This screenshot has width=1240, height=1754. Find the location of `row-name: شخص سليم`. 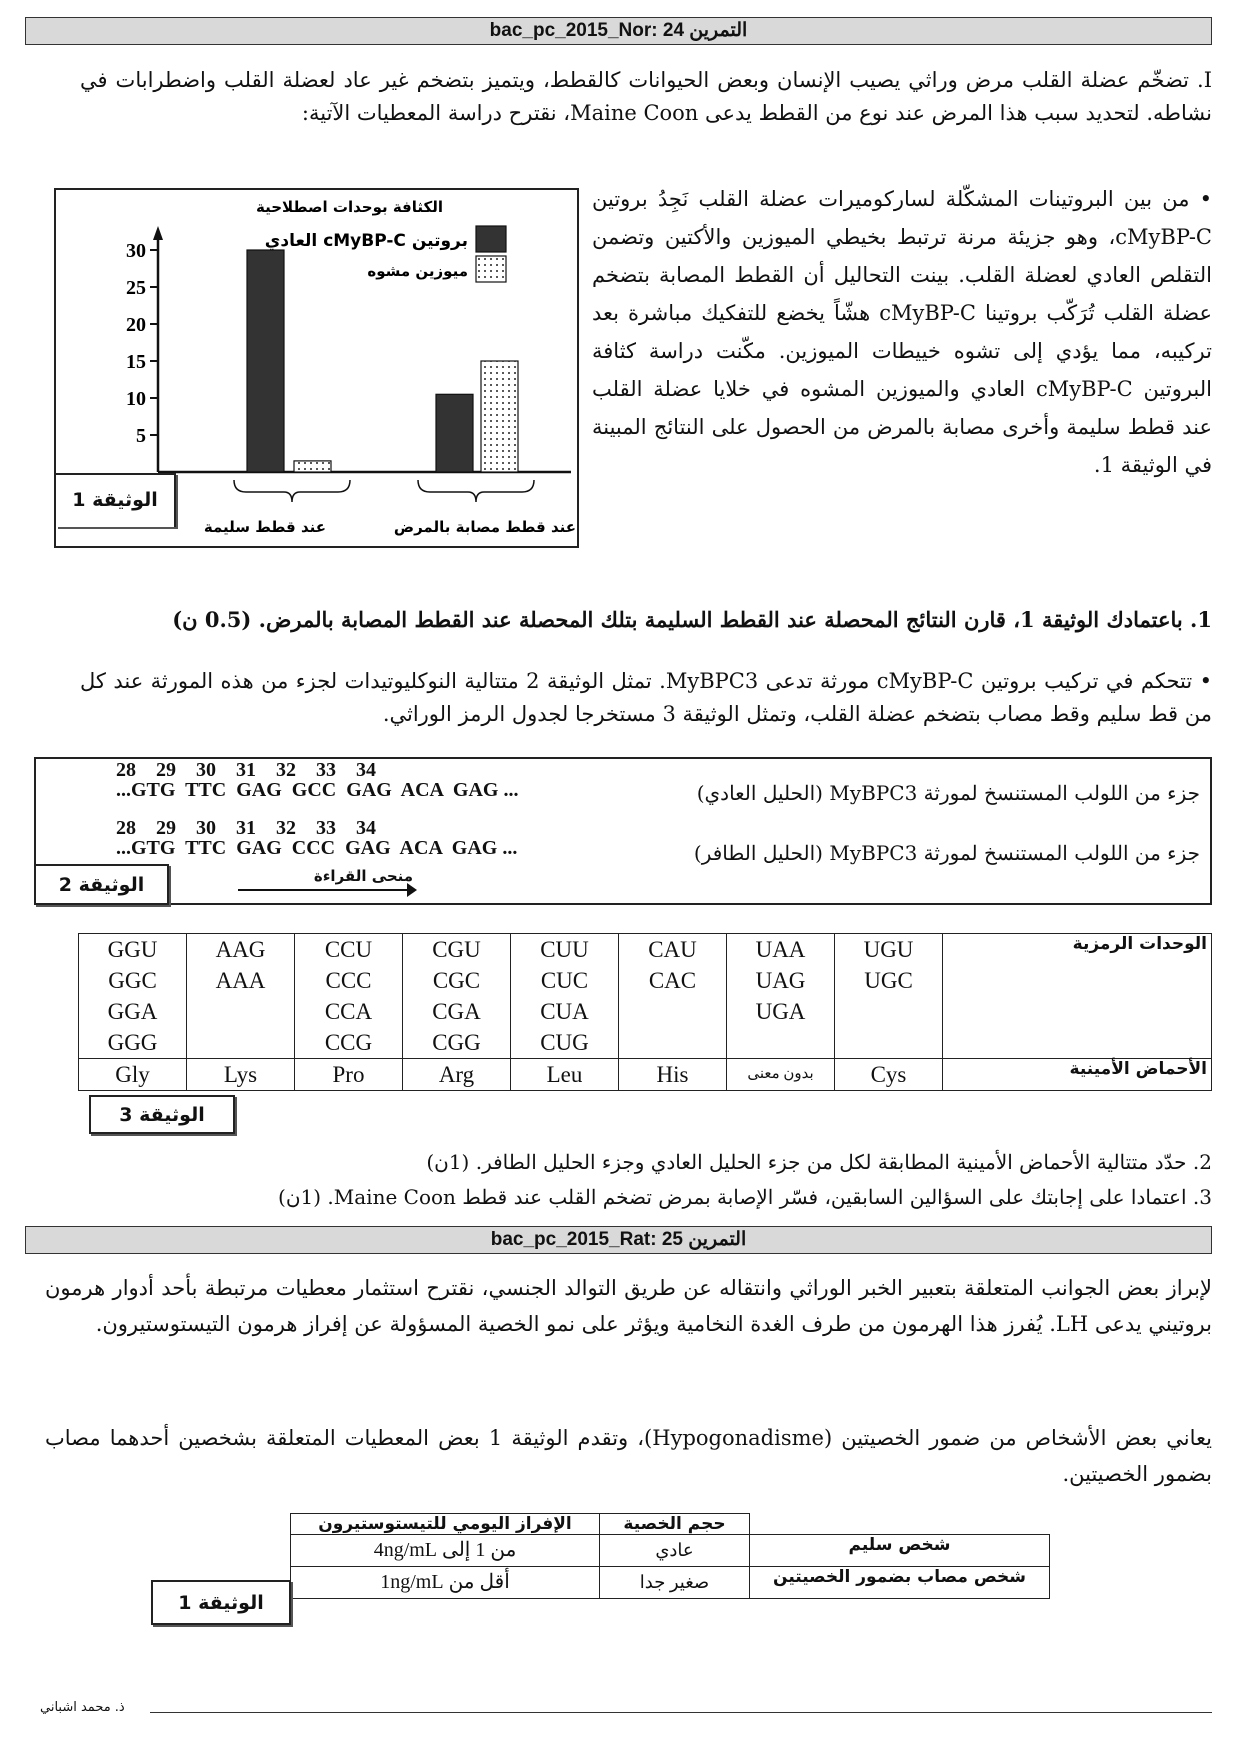

row-name: شخص سليم is located at coordinates (899, 1550).